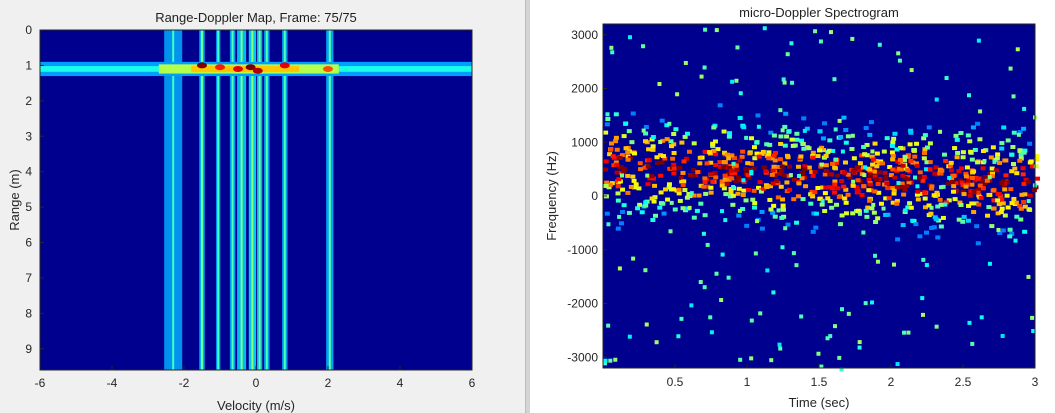 The height and width of the screenshot is (413, 1055). Describe the element at coordinates (584, 35) in the screenshot. I see `y-tick-label: 3000` at that location.